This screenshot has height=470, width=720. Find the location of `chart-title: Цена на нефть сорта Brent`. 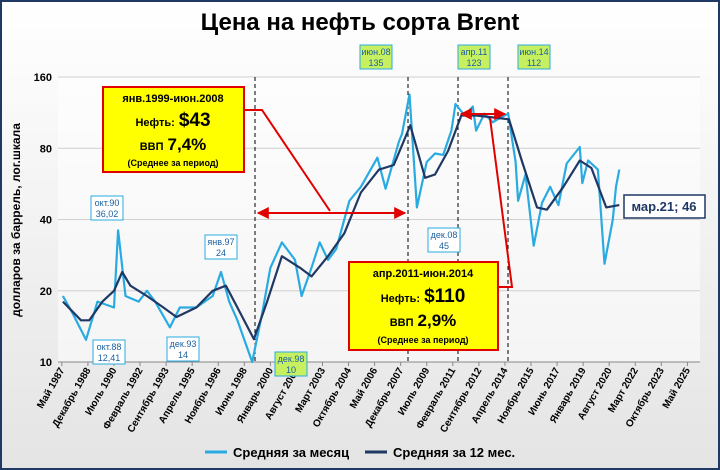

chart-title: Цена на нефть сорта Brent is located at coordinates (360, 22).